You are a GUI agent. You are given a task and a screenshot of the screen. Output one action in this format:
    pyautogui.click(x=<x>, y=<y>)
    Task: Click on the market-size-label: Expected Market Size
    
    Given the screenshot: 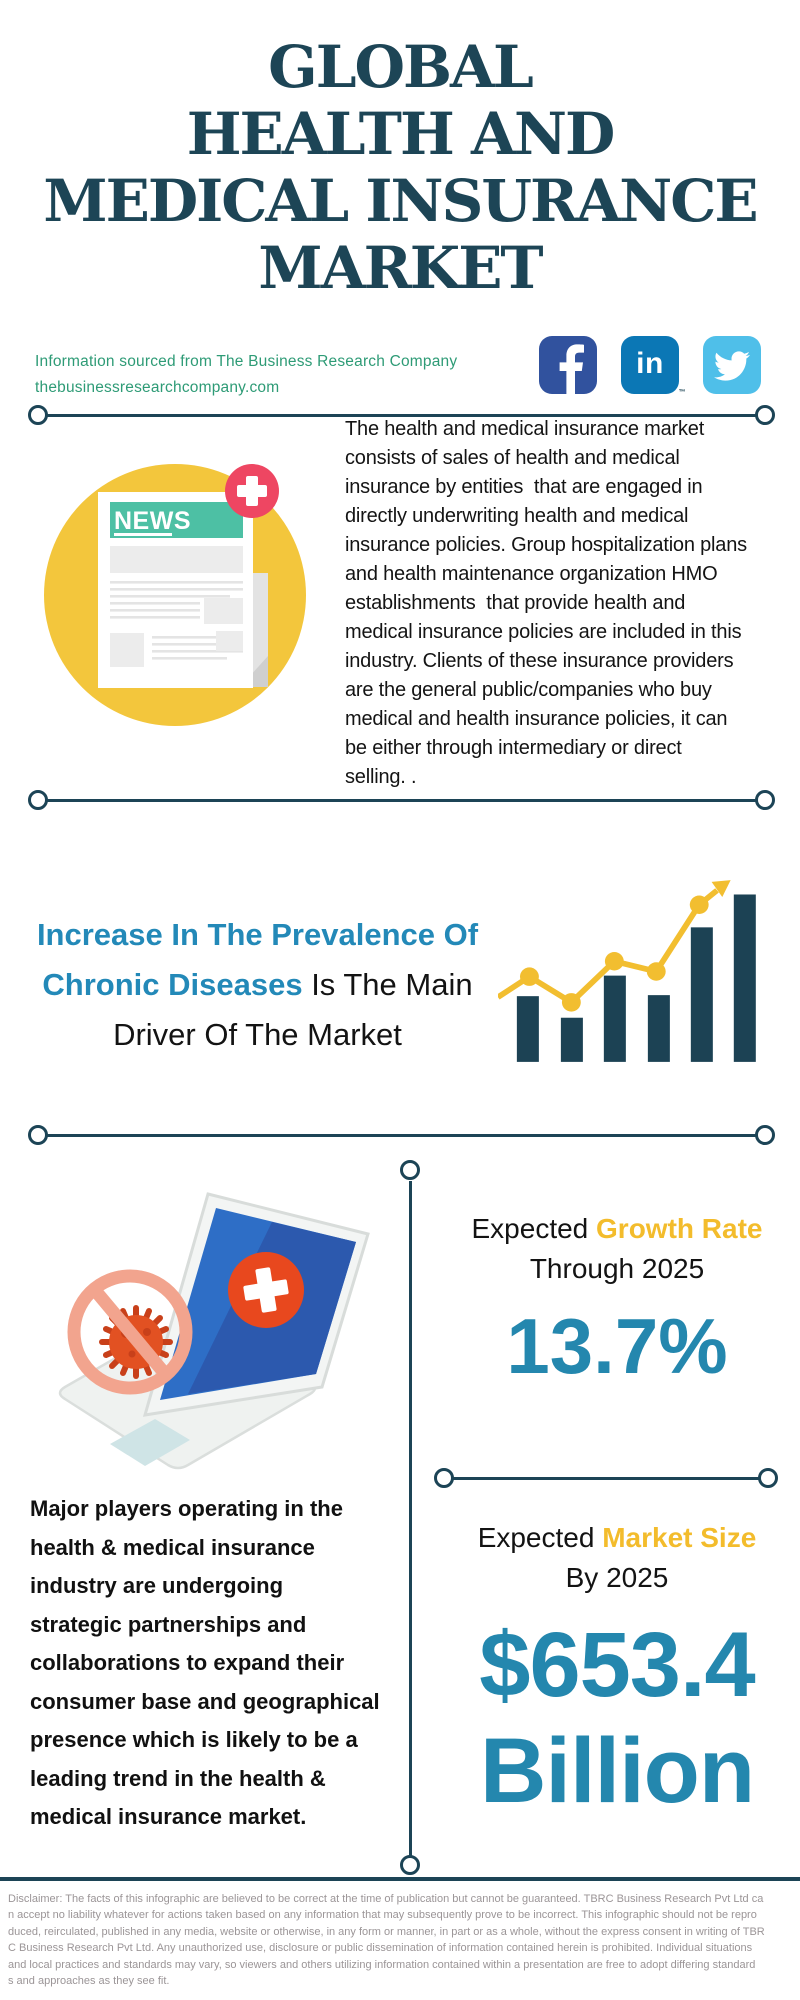 What is the action you would take?
    pyautogui.click(x=617, y=1538)
    